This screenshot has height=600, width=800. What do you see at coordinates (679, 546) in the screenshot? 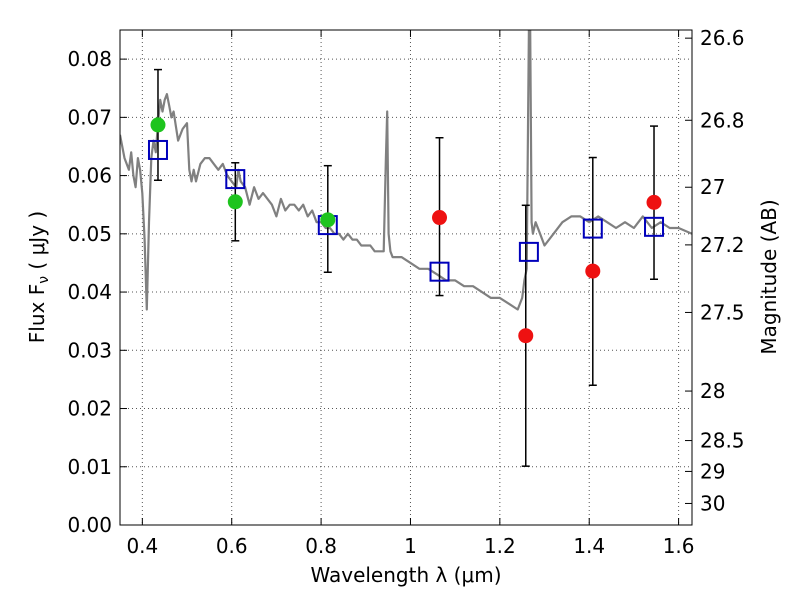
I see `x-tick-label: 1.6` at bounding box center [679, 546].